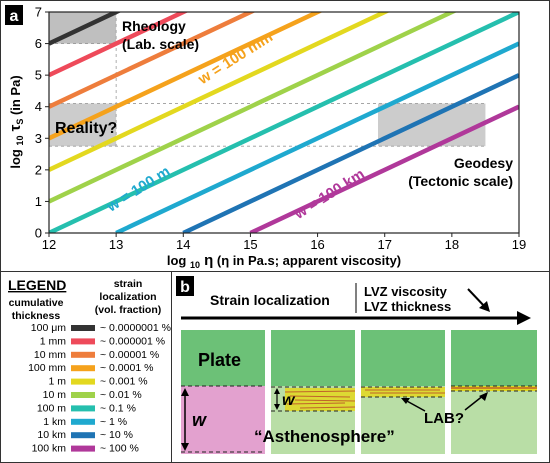 Image resolution: width=550 pixels, height=463 pixels. What do you see at coordinates (270, 300) in the screenshot?
I see `strain-localization-label: Strain localization` at bounding box center [270, 300].